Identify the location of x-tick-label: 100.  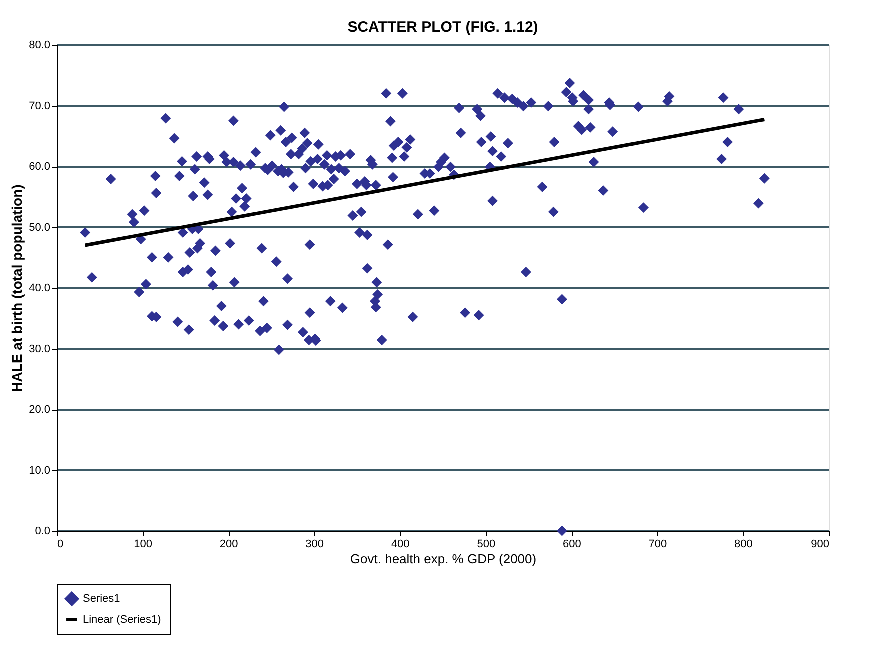
(143, 544).